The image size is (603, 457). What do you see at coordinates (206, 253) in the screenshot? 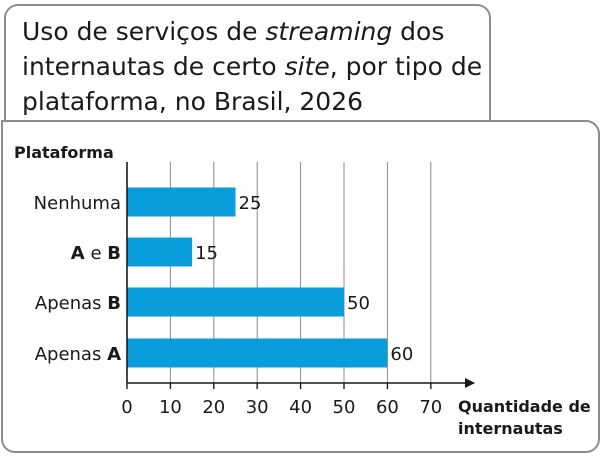
I see `data-label: 15` at bounding box center [206, 253].